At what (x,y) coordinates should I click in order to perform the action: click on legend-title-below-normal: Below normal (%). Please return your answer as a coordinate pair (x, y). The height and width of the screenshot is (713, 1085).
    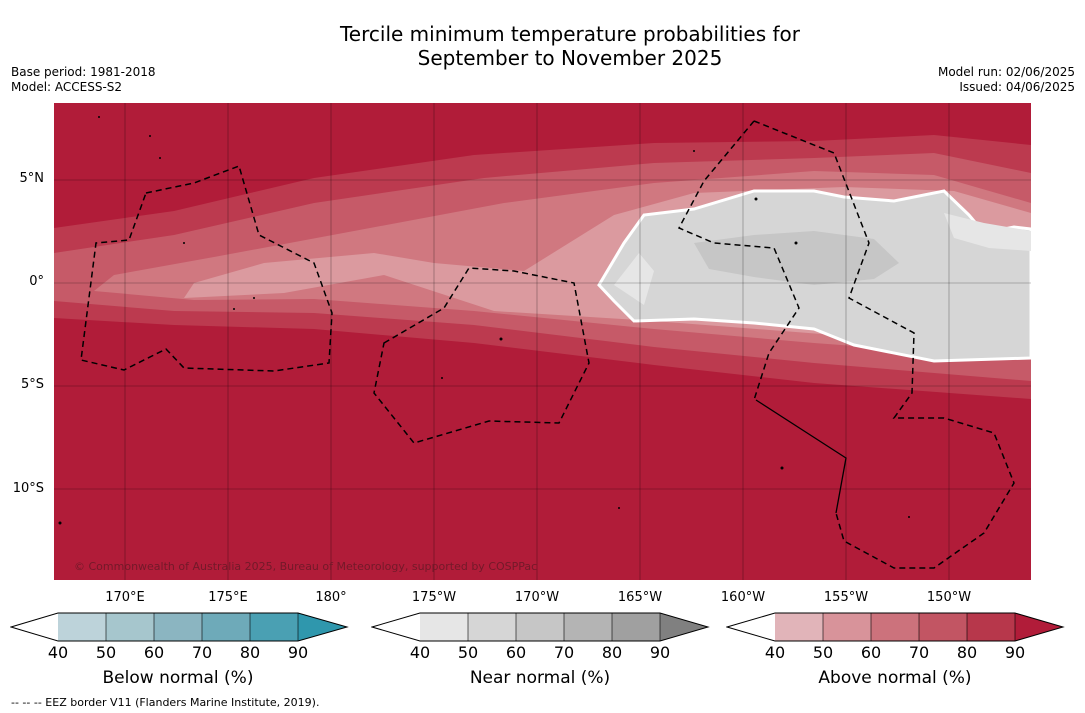
    Looking at the image, I should click on (178, 678).